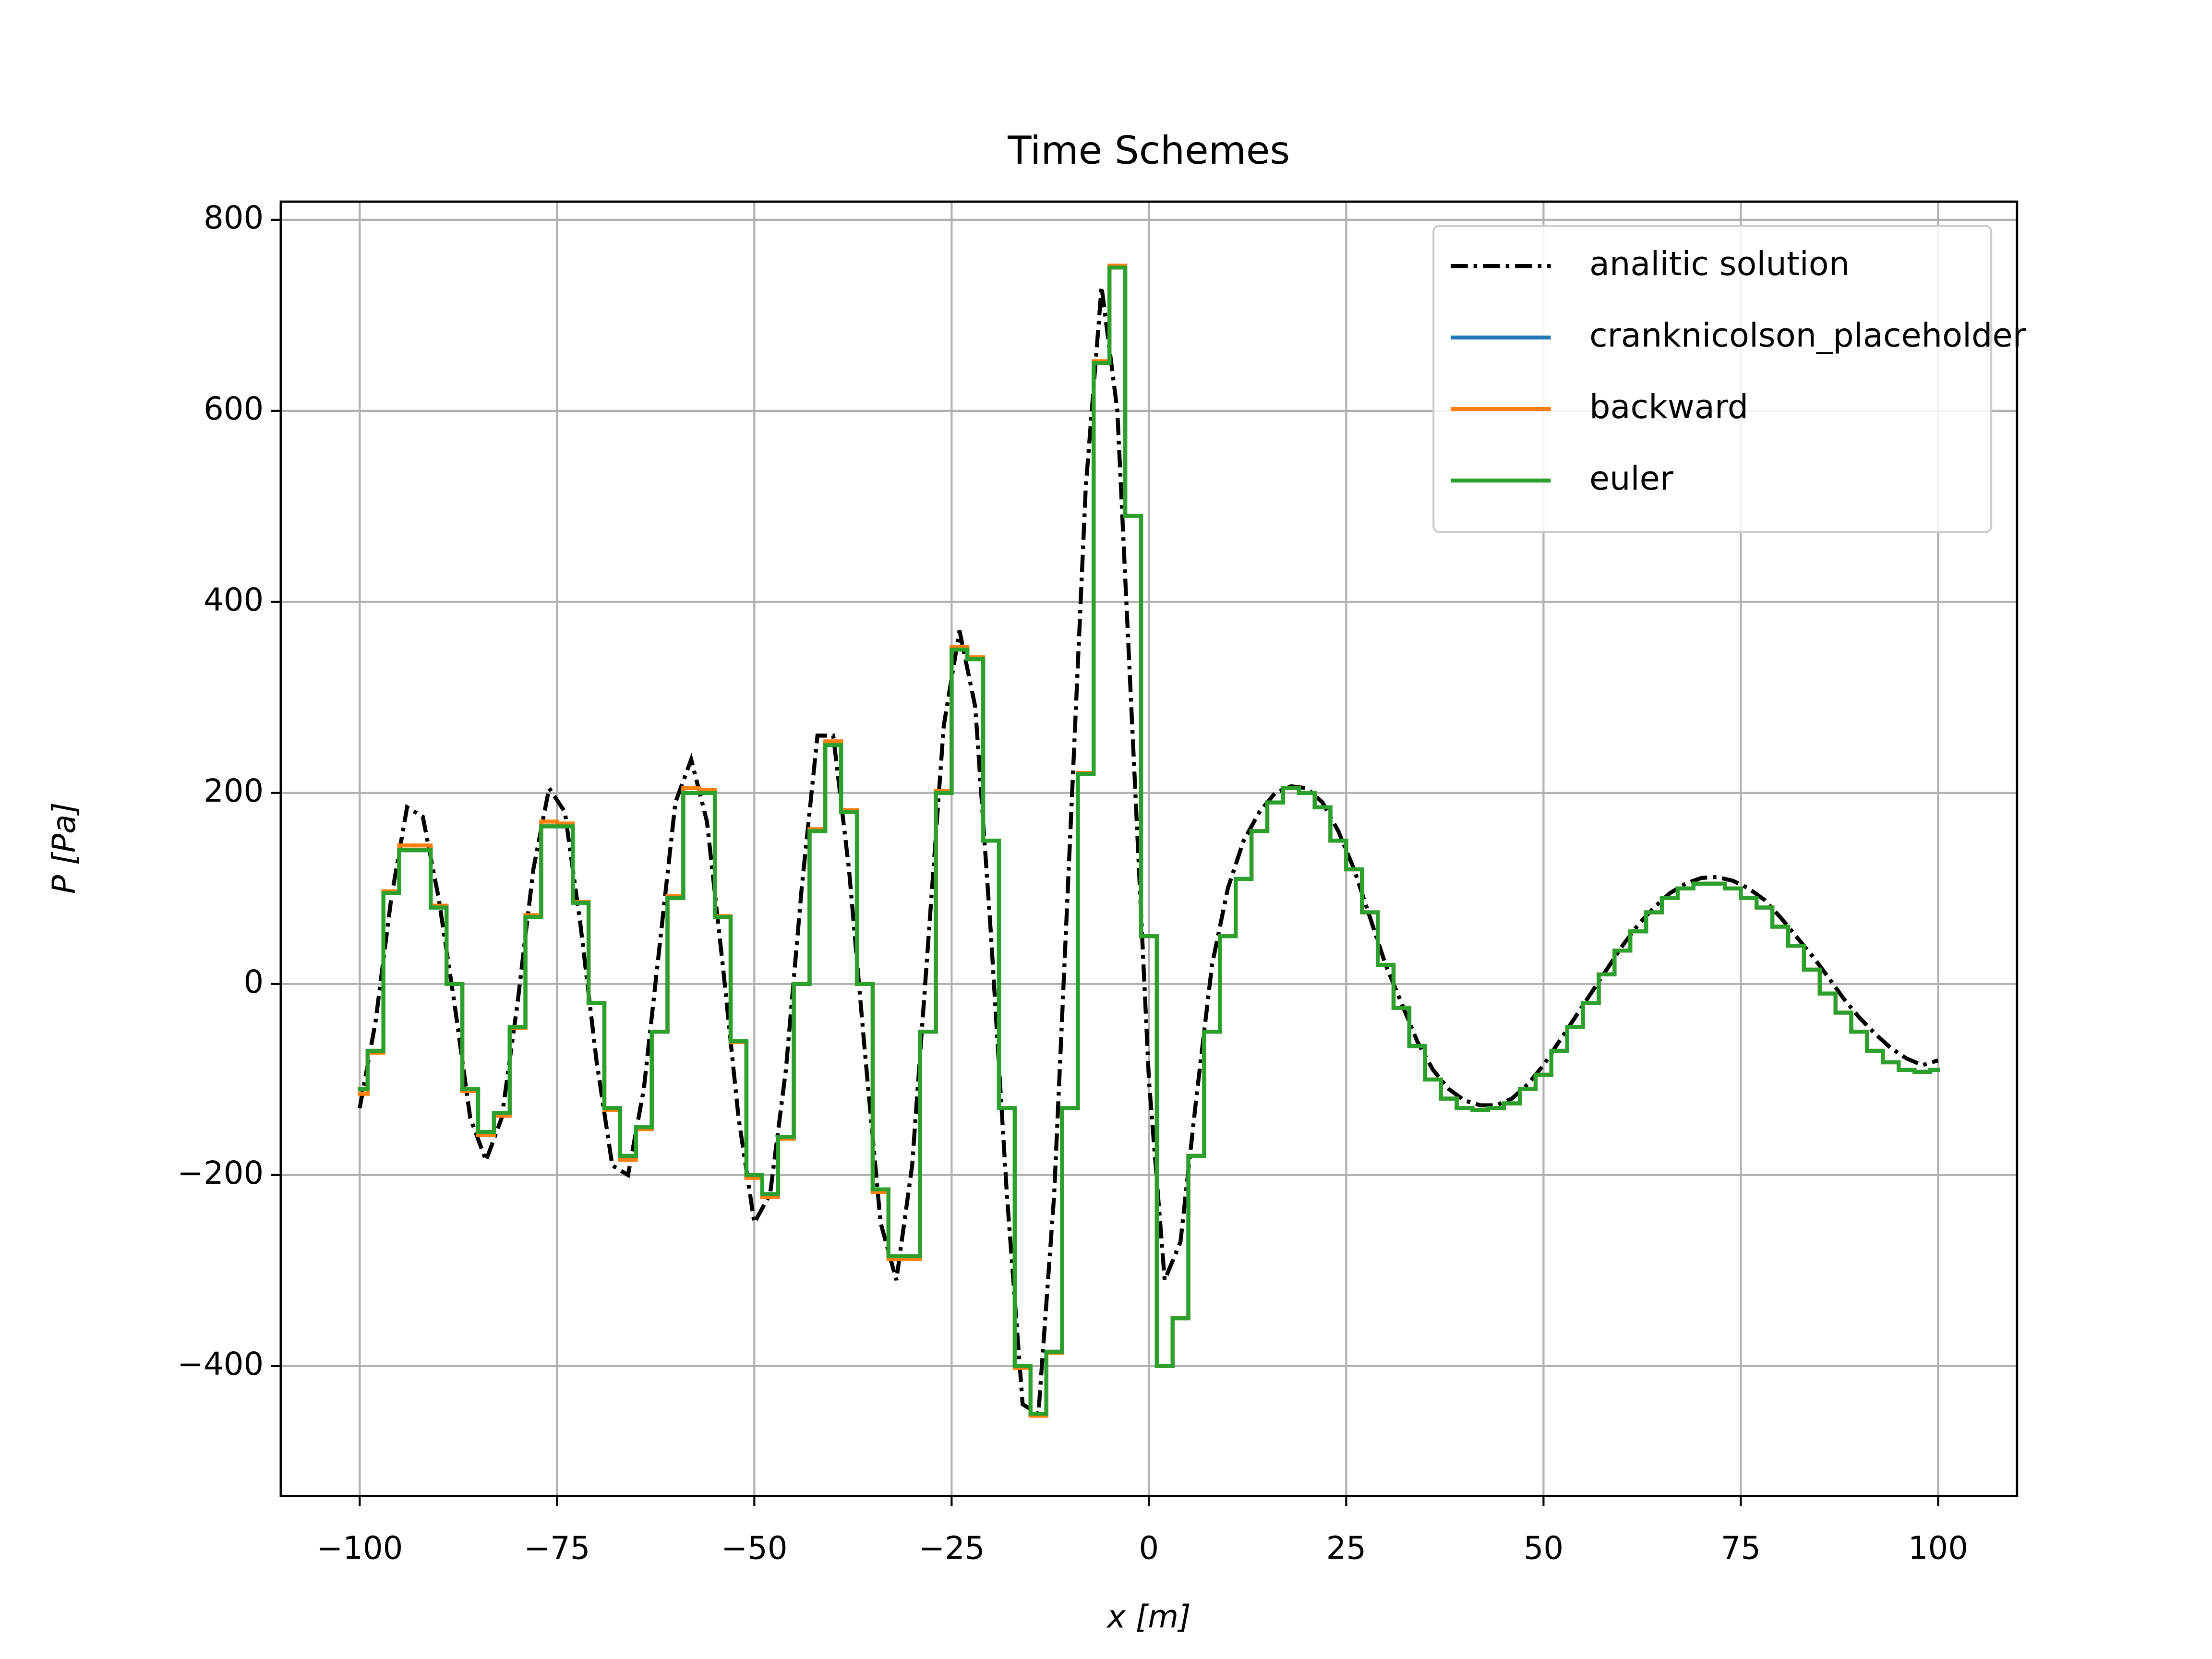 This screenshot has height=1659, width=2212. I want to click on legend-label: backward, so click(1669, 407).